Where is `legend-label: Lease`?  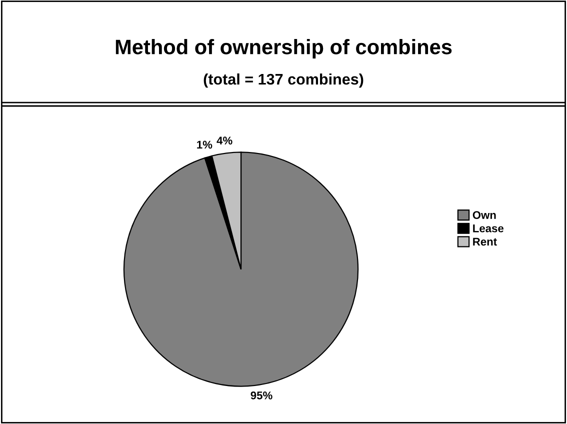
legend-label: Lease is located at coordinates (488, 228).